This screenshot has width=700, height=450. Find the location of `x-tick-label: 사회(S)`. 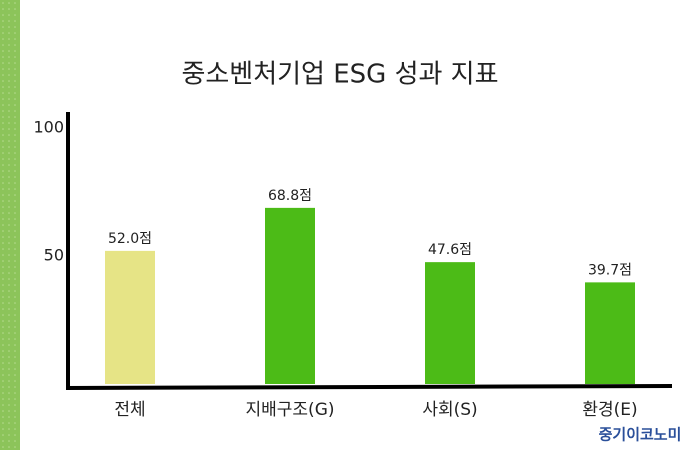

x-tick-label: 사회(S) is located at coordinates (449, 410).